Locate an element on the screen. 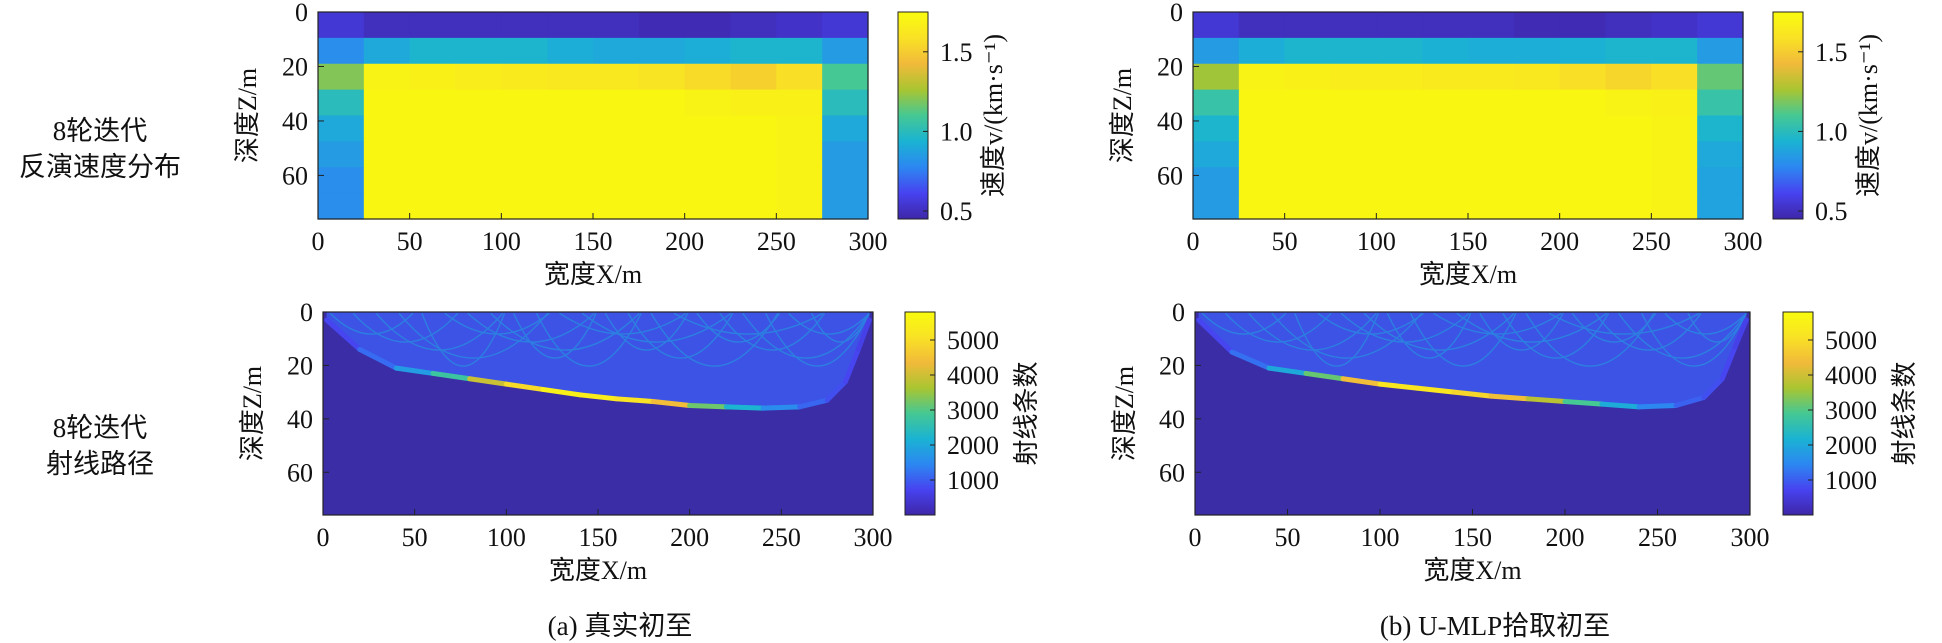  panel-a-bottom-xlabel: 宽度X/m is located at coordinates (598, 570).